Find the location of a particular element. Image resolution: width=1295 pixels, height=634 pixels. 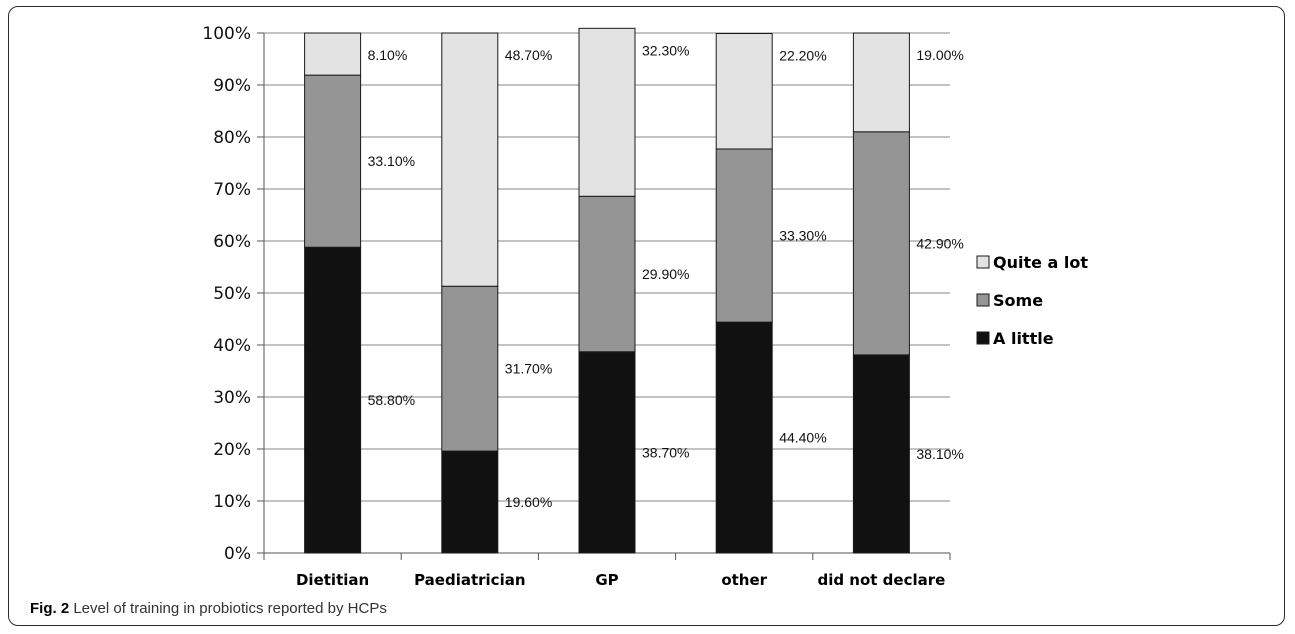

y-tick-label: 0% is located at coordinates (237, 554).